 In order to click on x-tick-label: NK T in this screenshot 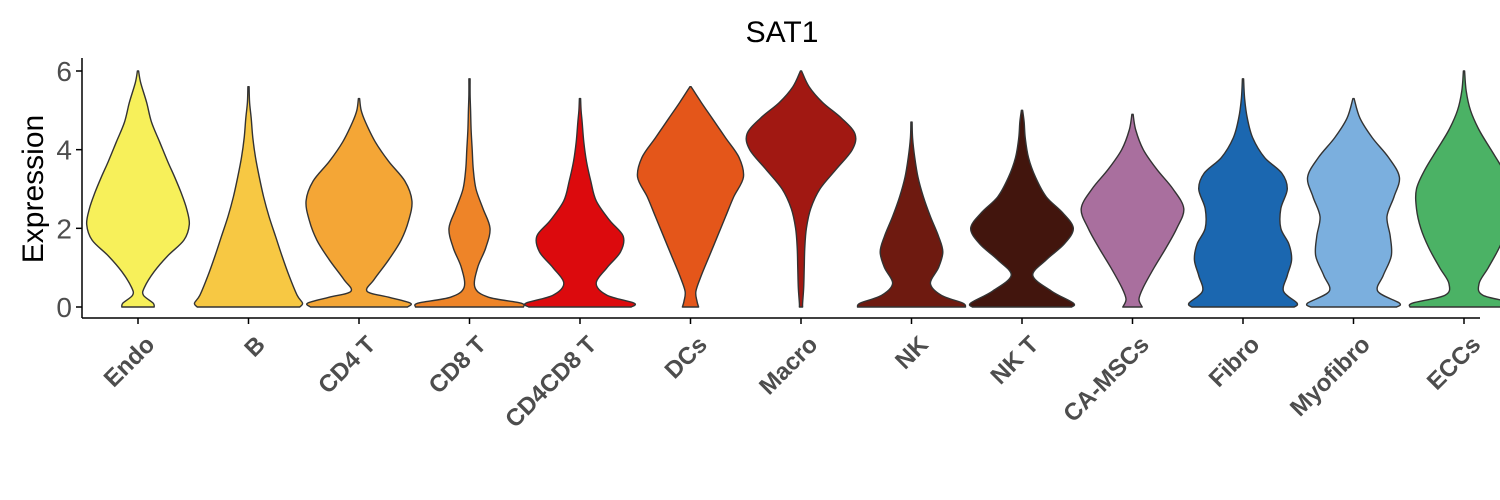, I will do `click(1015, 360)`.